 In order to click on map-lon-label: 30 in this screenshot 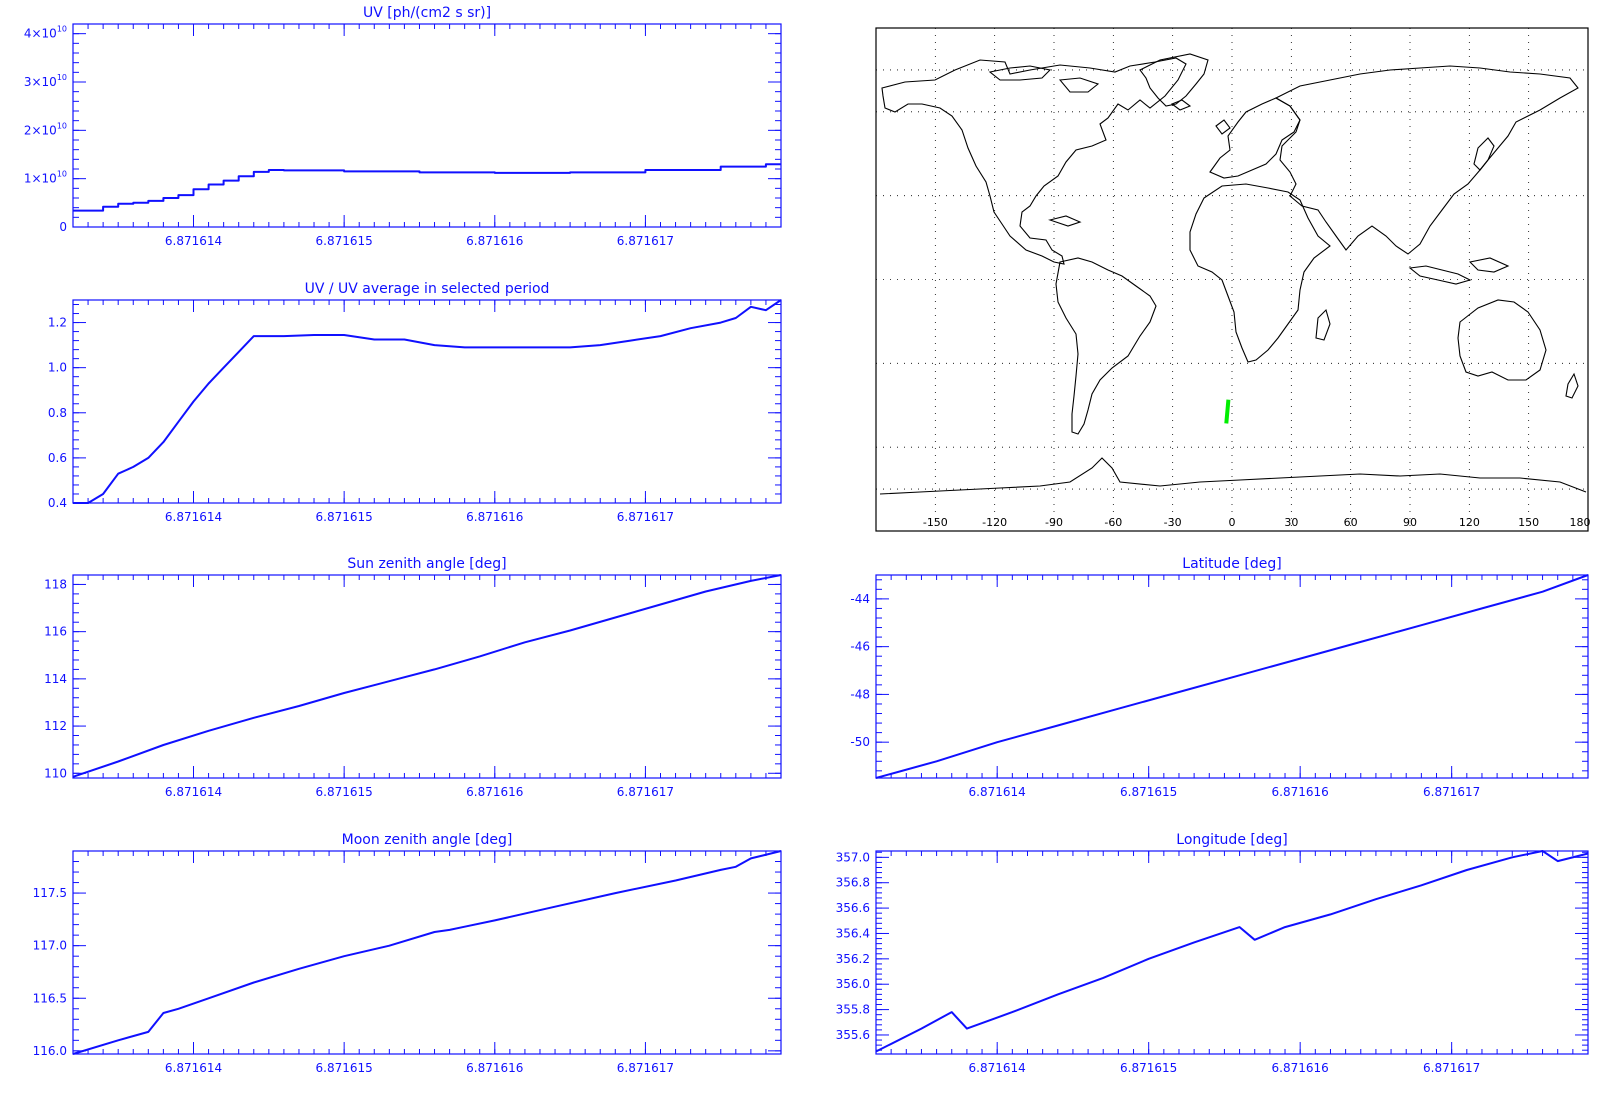, I will do `click(1291, 522)`.